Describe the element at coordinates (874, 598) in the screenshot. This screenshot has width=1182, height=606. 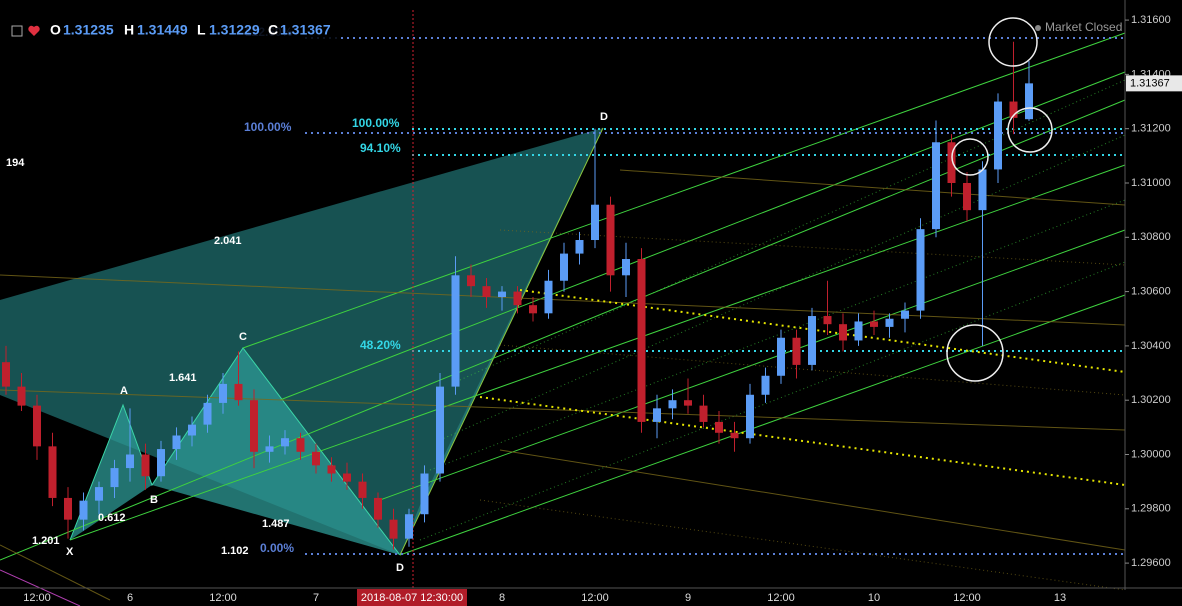
I see `x-tick-label: 10` at that location.